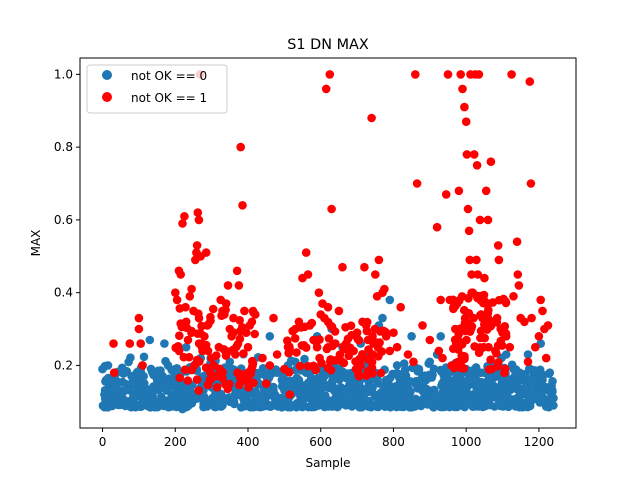 The height and width of the screenshot is (480, 640). Describe the element at coordinates (328, 463) in the screenshot. I see `x-axis-label: Sample` at that location.